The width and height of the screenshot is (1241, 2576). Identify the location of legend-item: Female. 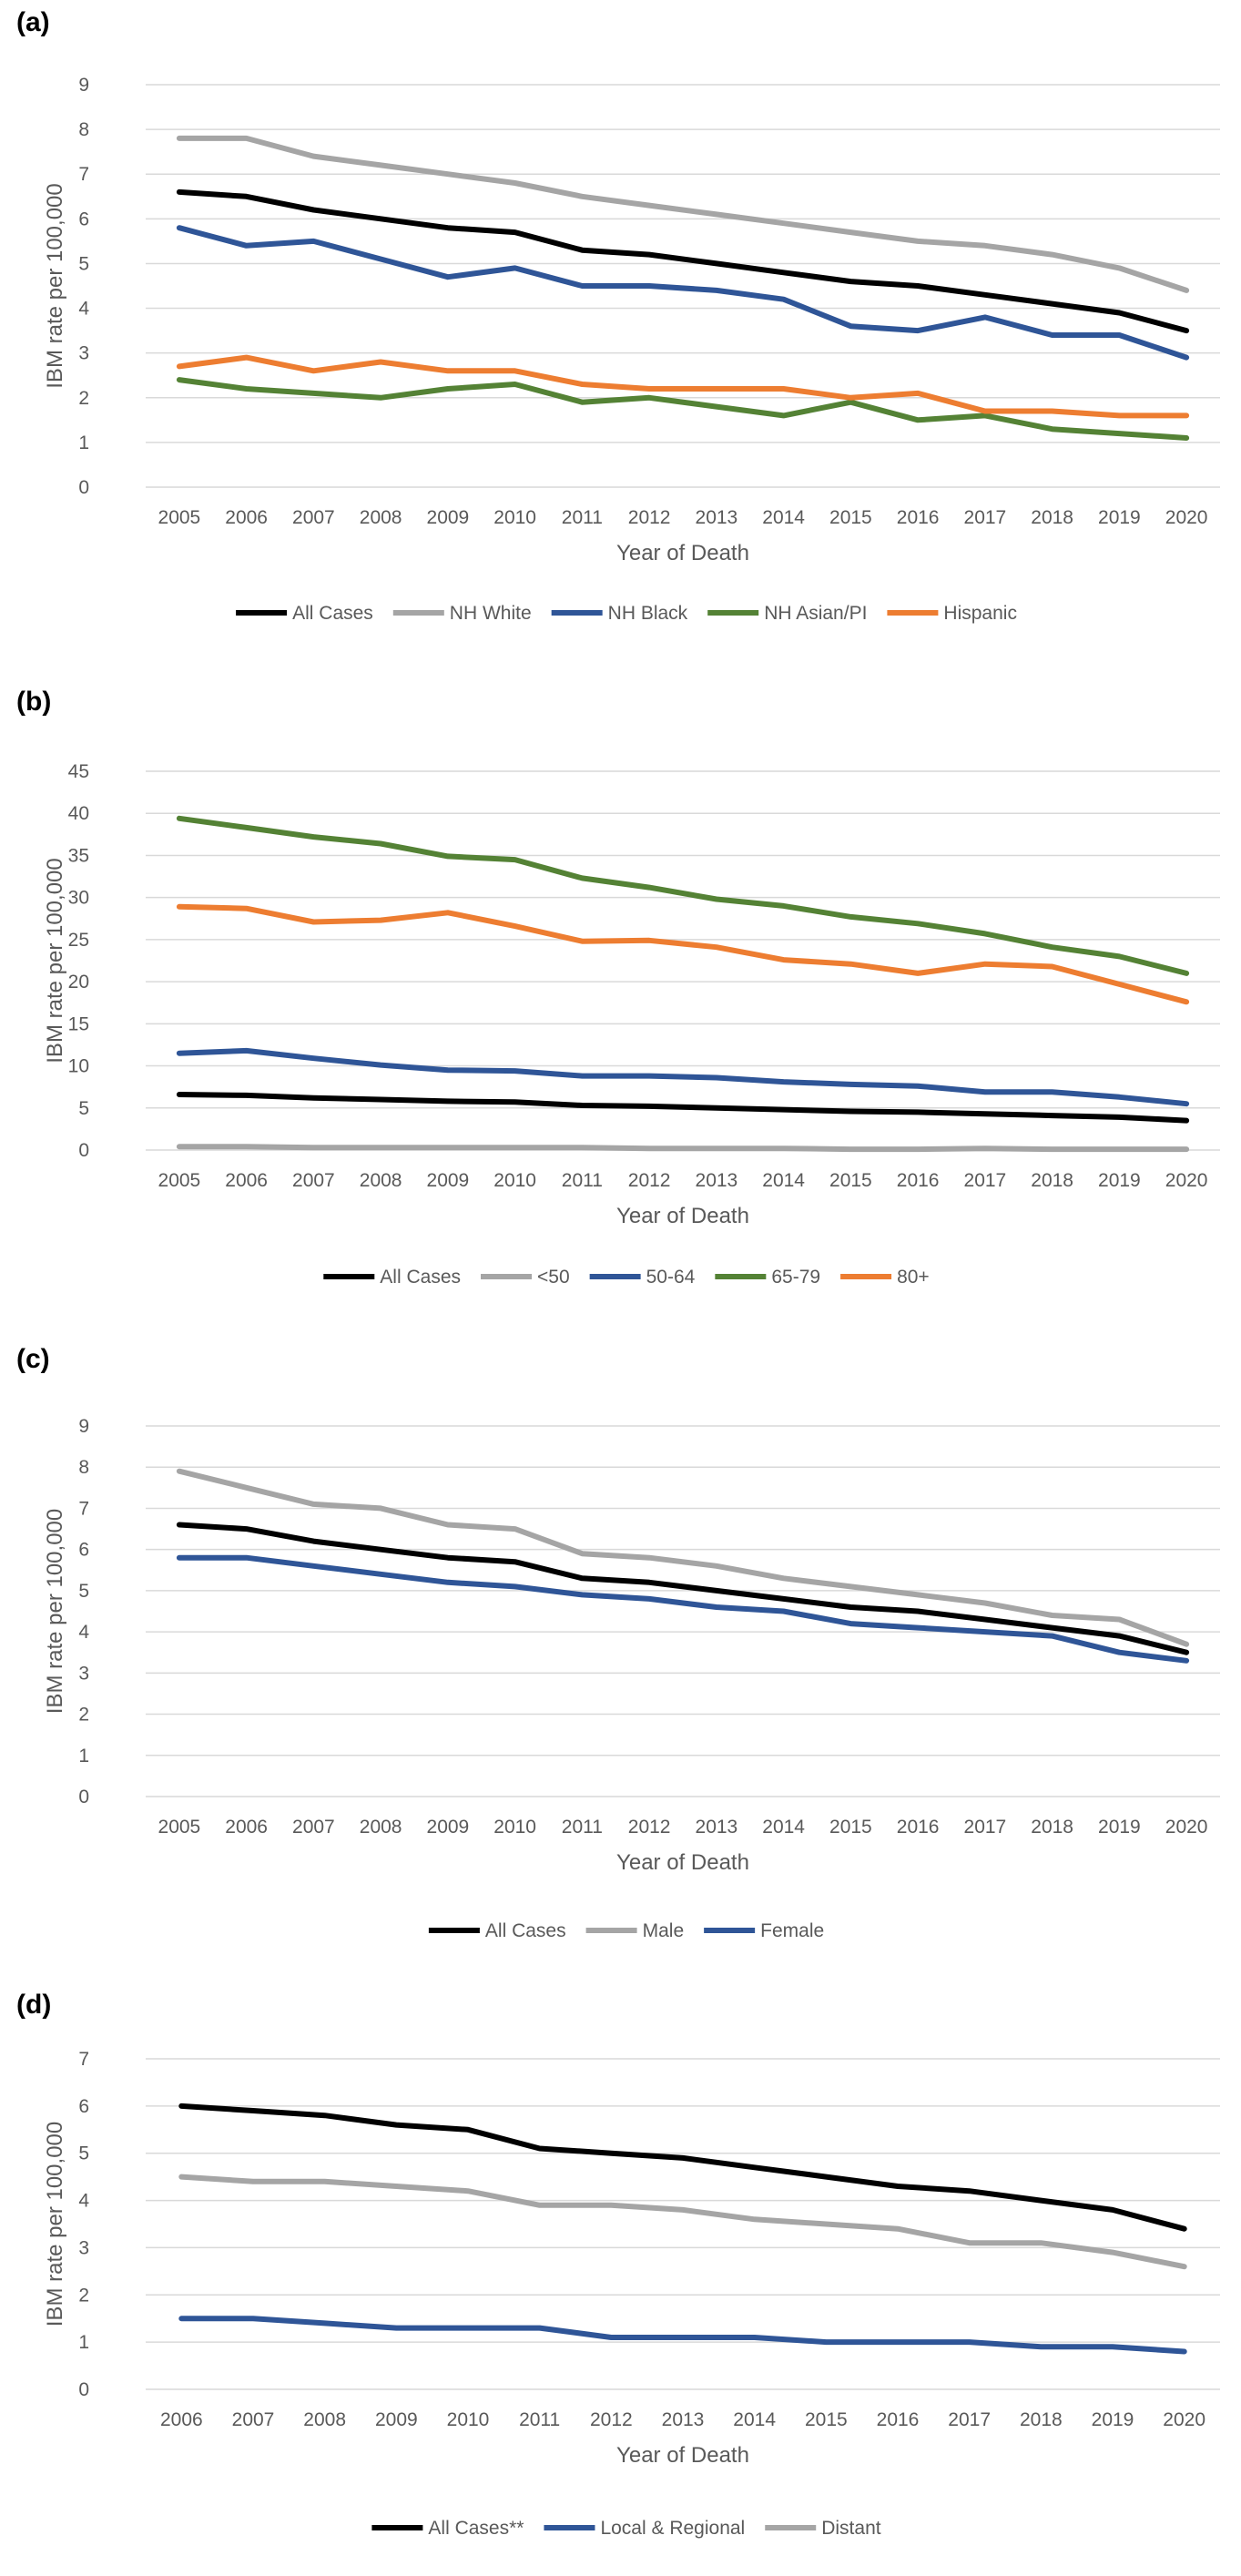
(764, 1931).